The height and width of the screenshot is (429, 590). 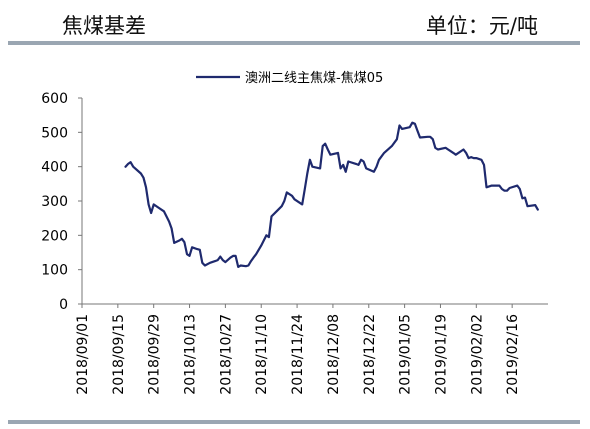 I want to click on x-tick-label: 2018/09/29, so click(x=155, y=354).